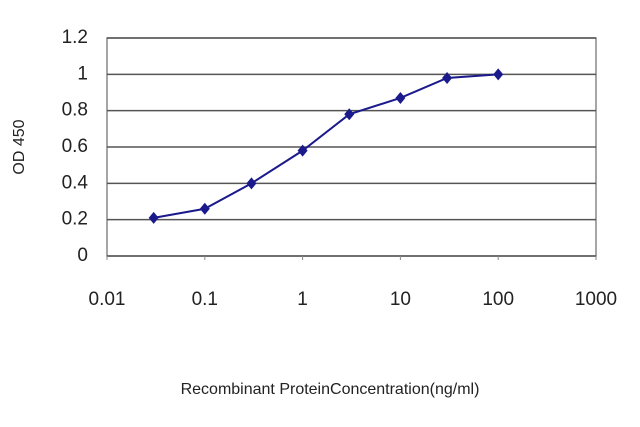 The image size is (640, 427). What do you see at coordinates (19, 146) in the screenshot?
I see `y-axis-title: OD 450` at bounding box center [19, 146].